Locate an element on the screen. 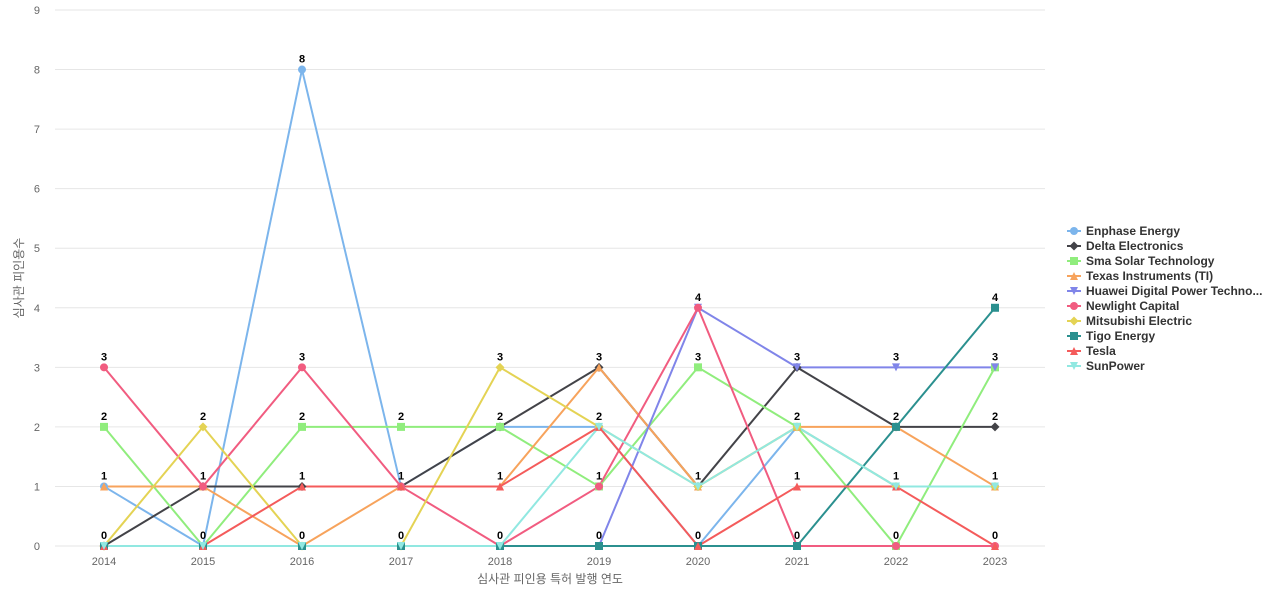 This screenshot has height=600, width=1280. legend-label: Newlight Capital is located at coordinates (1132, 306).